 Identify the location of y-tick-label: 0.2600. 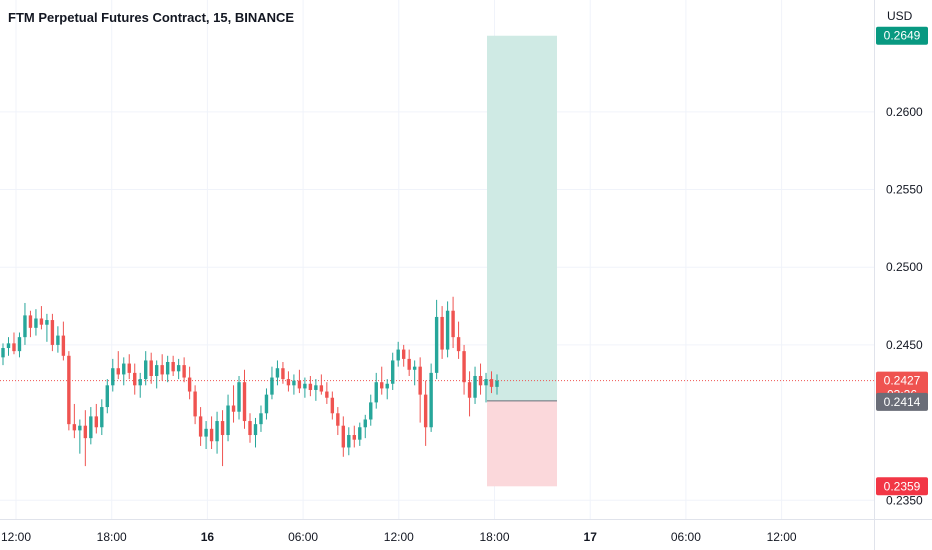
(904, 112).